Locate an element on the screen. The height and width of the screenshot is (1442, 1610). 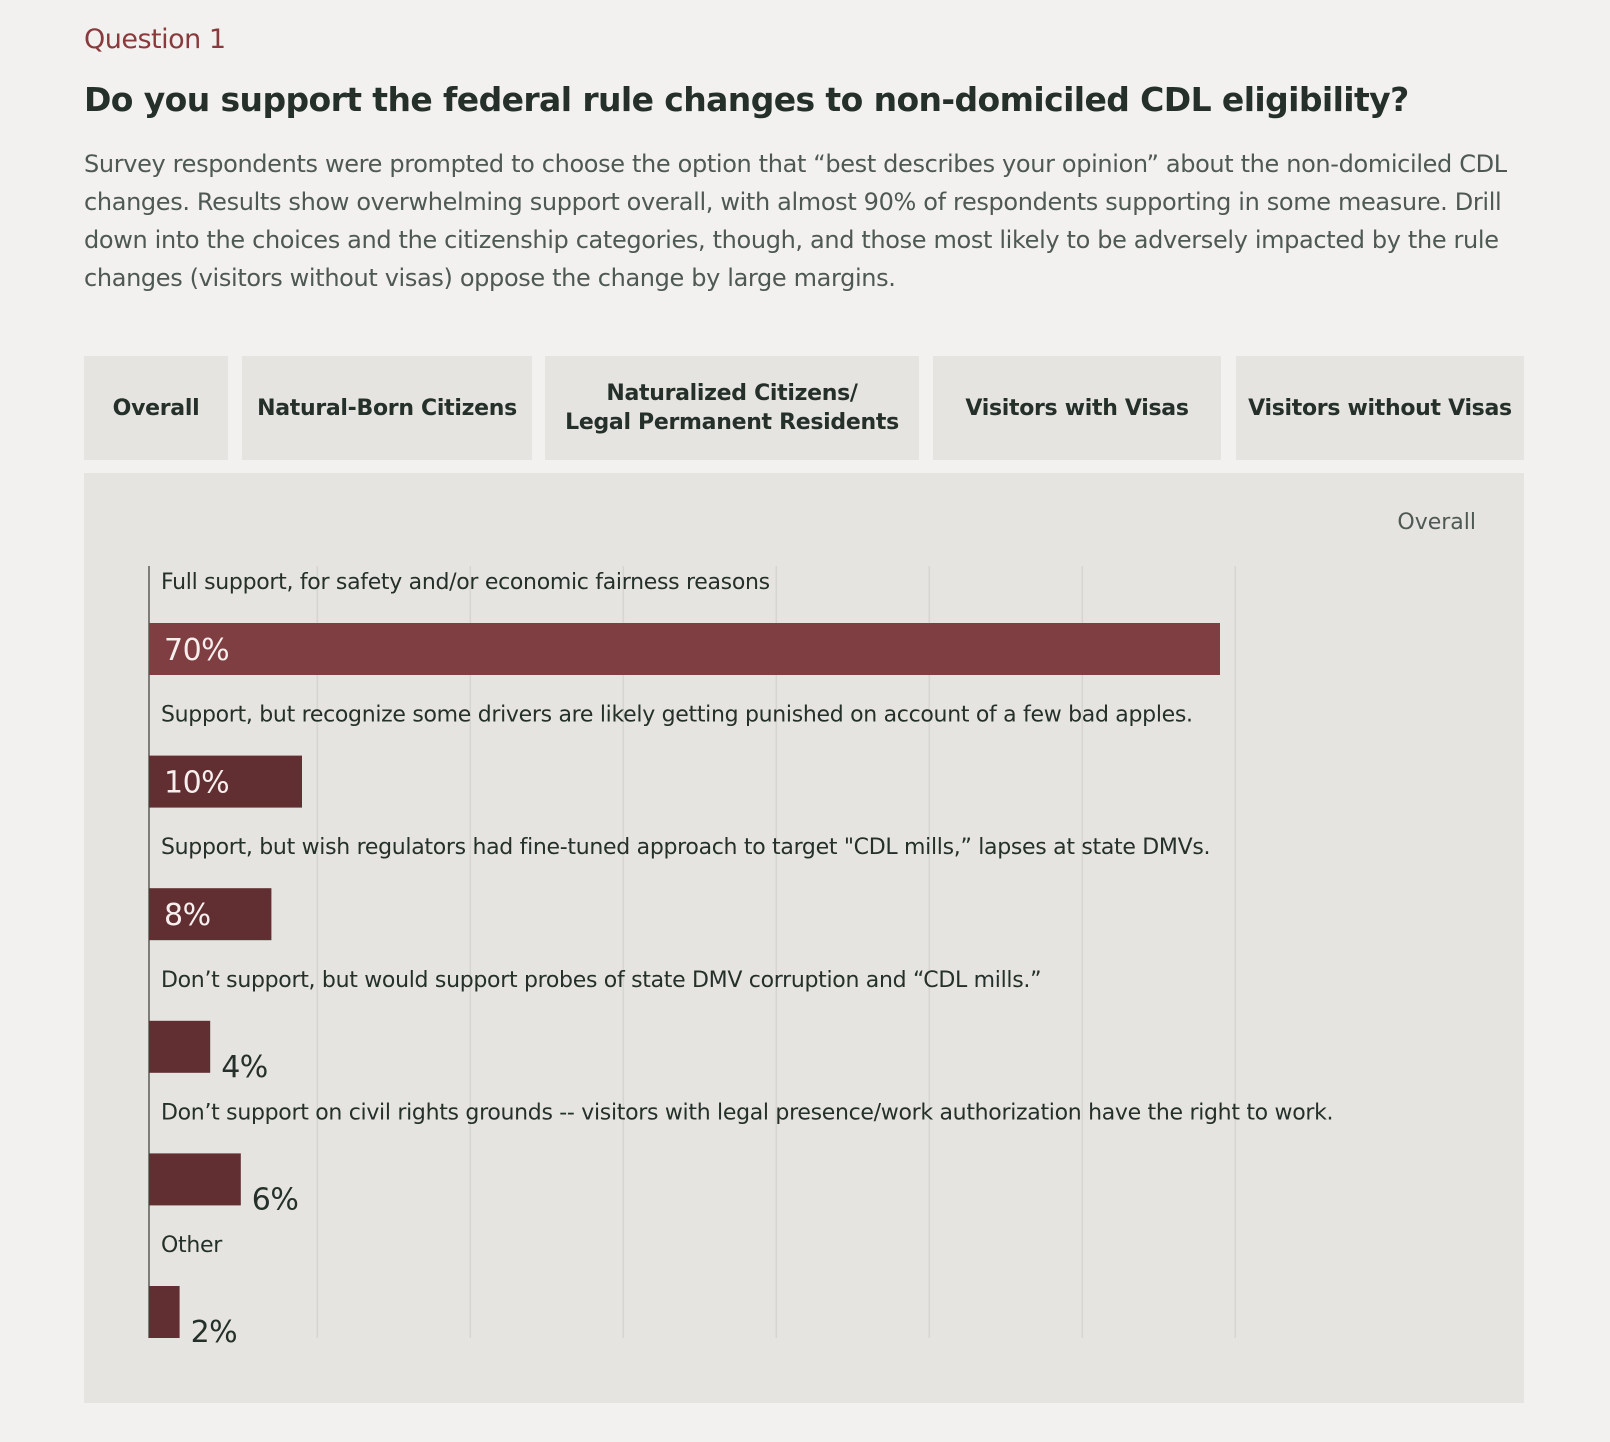
tab-label-line1: Naturalized Citizens/ is located at coordinates (732, 393).